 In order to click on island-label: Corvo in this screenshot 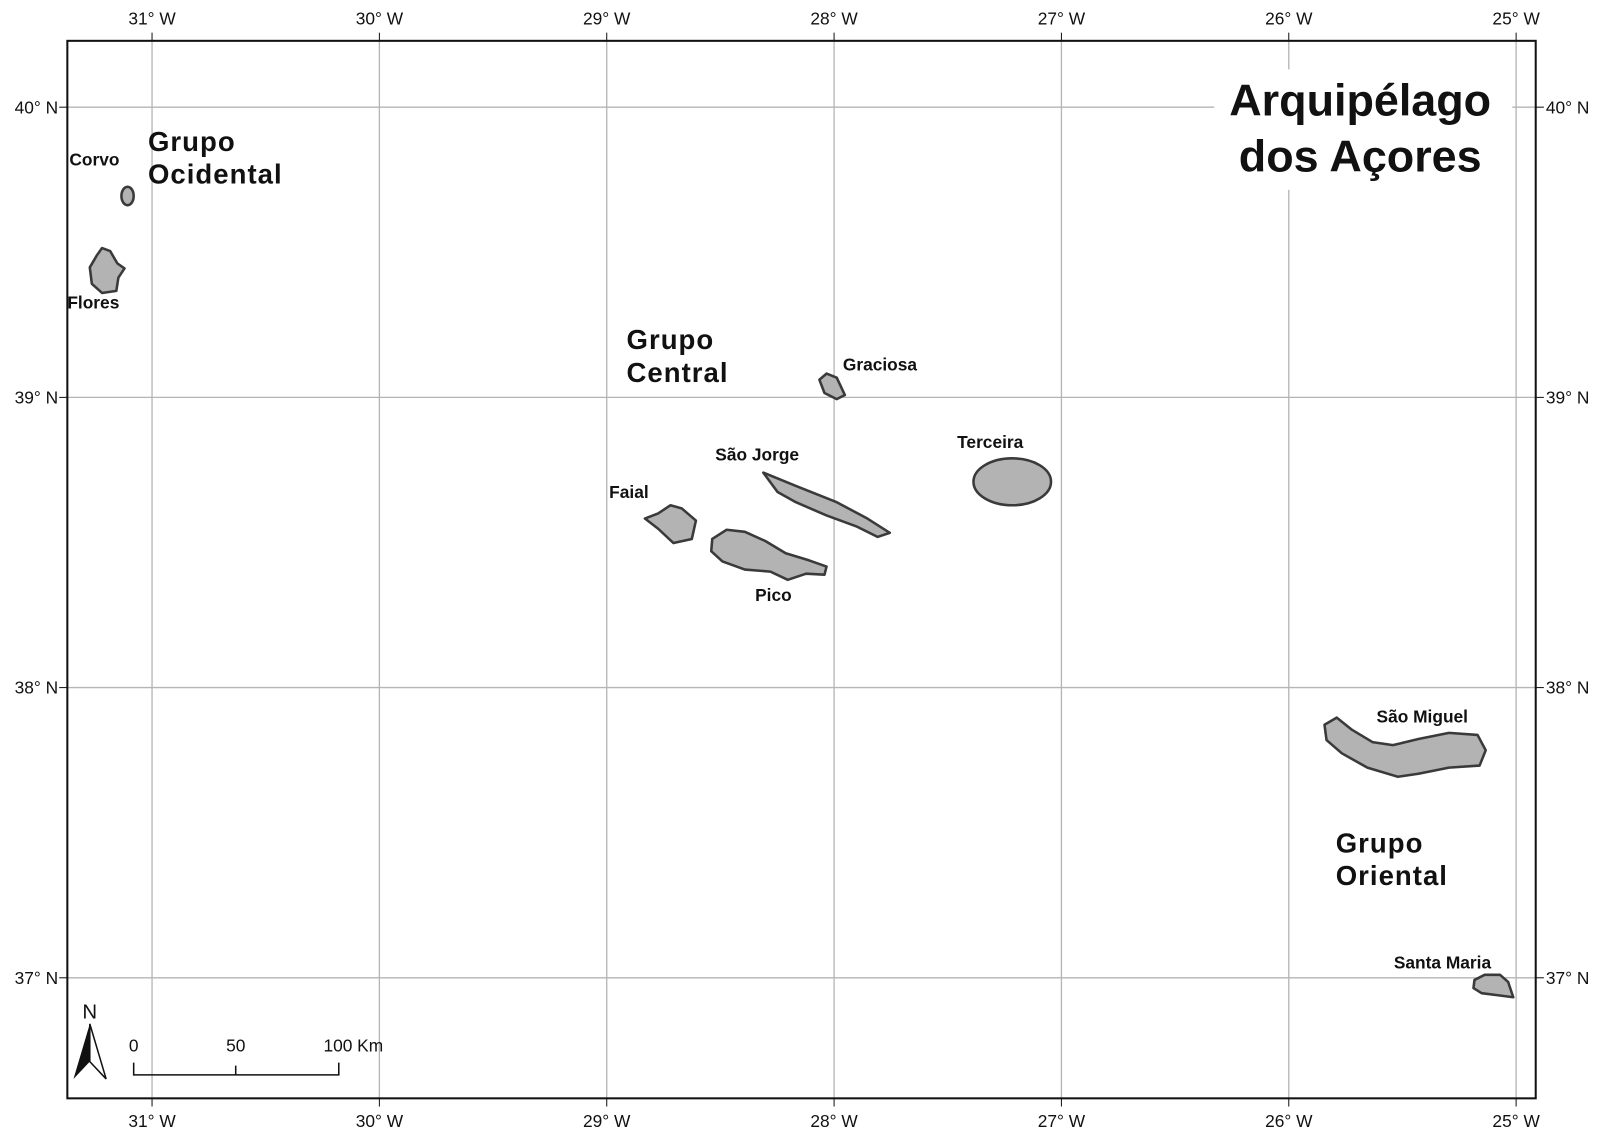, I will do `click(94, 159)`.